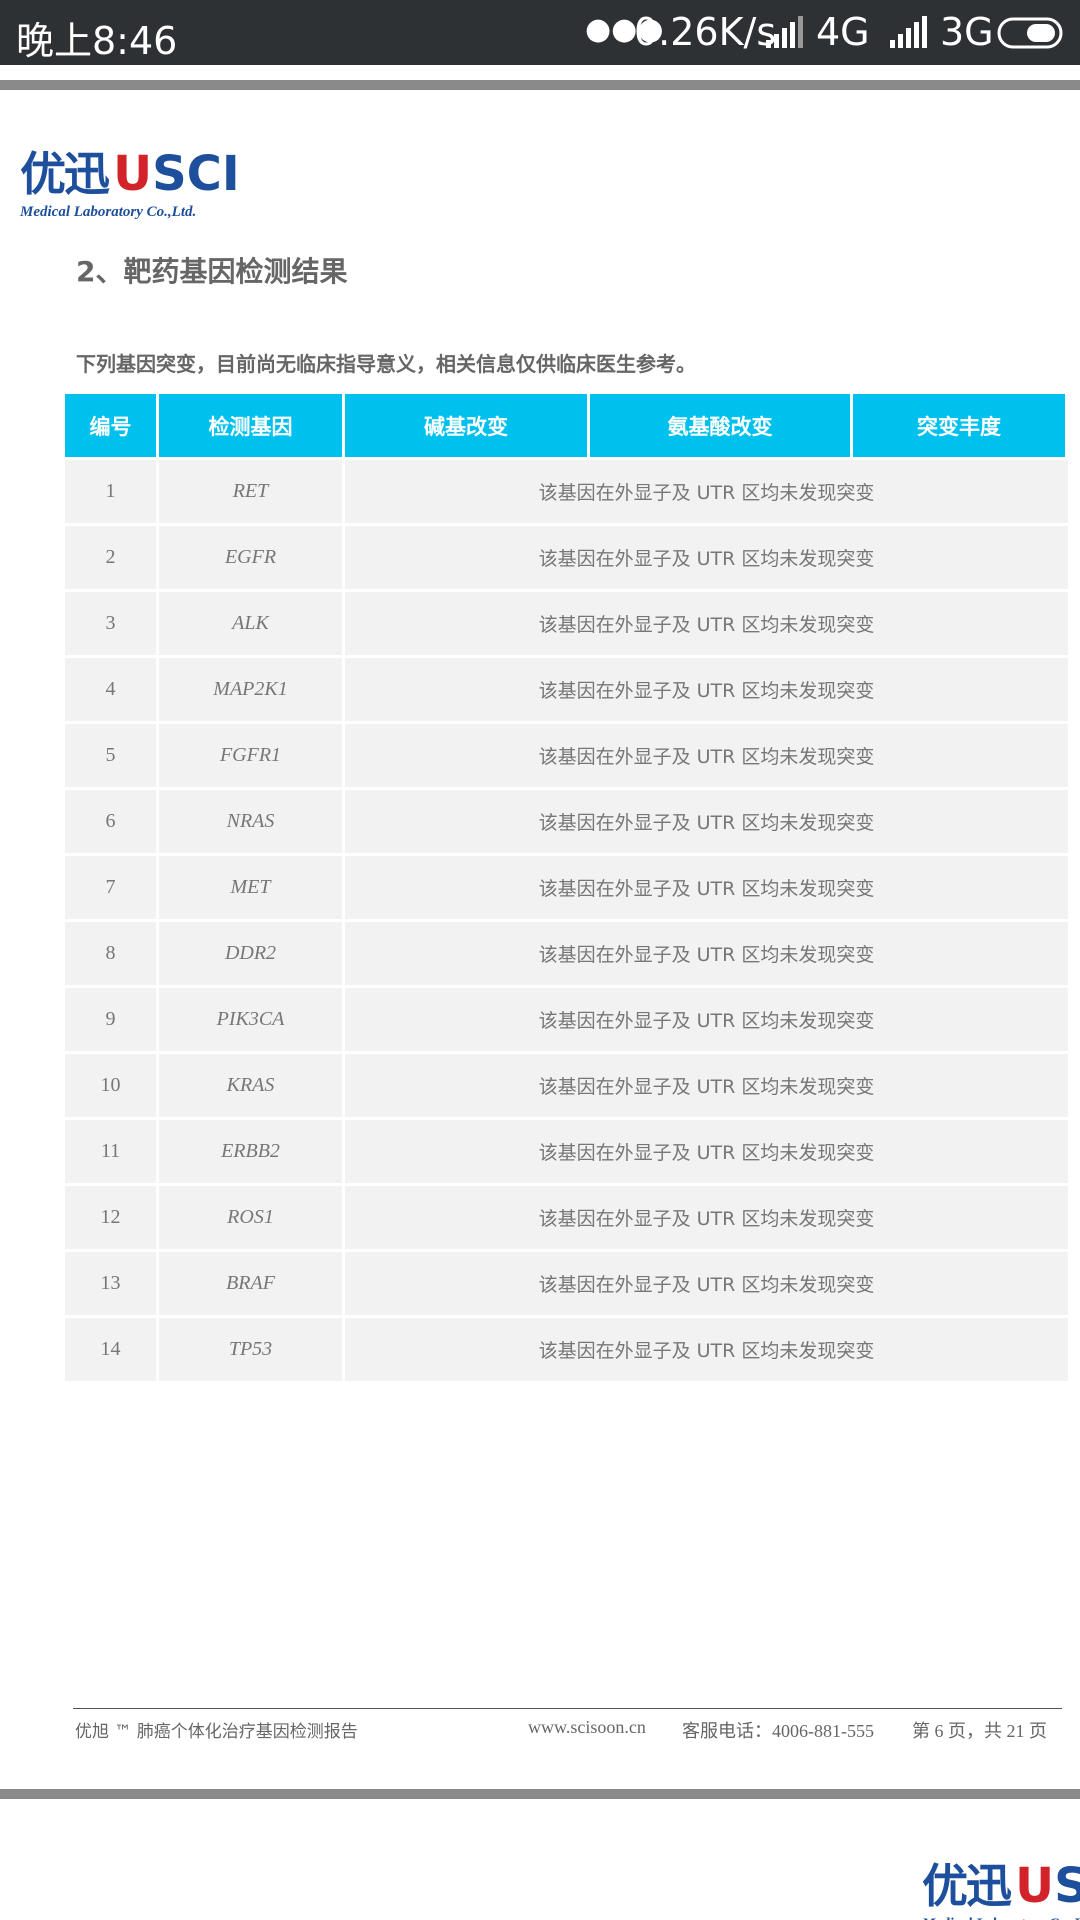 The height and width of the screenshot is (1920, 1080). What do you see at coordinates (843, 32) in the screenshot?
I see `network: 4G` at bounding box center [843, 32].